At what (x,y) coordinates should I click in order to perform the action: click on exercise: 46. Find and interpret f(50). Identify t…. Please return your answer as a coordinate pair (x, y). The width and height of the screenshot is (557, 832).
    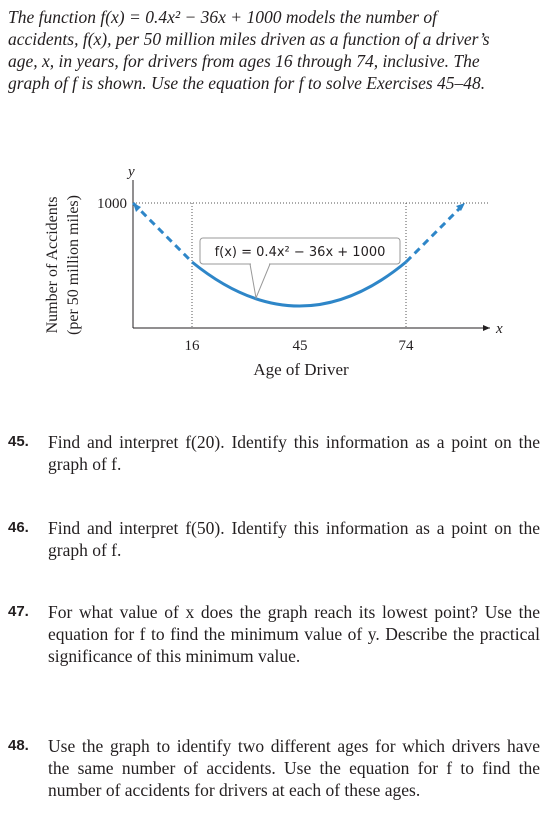
    Looking at the image, I should click on (274, 539).